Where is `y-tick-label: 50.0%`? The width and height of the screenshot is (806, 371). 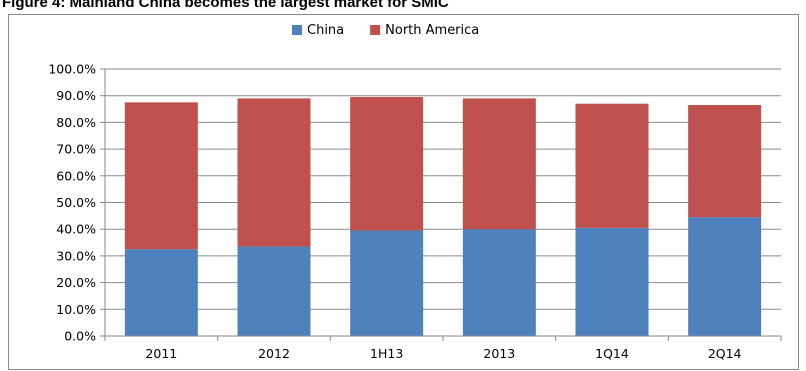 y-tick-label: 50.0% is located at coordinates (76, 202).